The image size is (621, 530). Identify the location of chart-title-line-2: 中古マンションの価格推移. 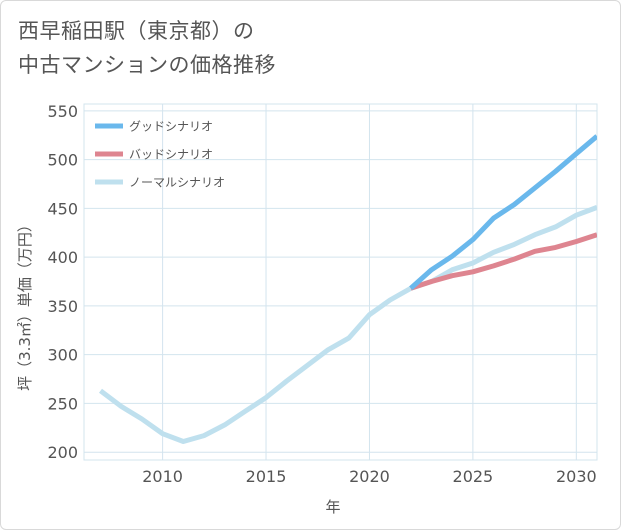
(147, 65).